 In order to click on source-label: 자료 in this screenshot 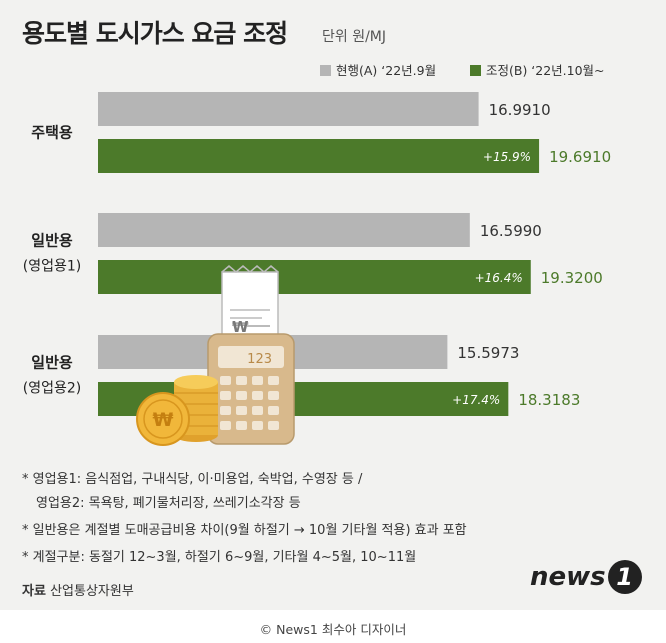, I will do `click(34, 591)`.